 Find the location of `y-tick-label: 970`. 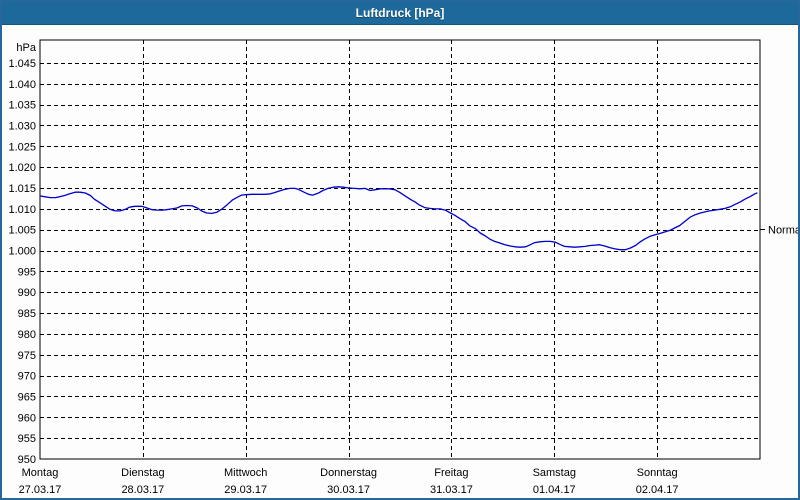

y-tick-label: 970 is located at coordinates (27, 377).